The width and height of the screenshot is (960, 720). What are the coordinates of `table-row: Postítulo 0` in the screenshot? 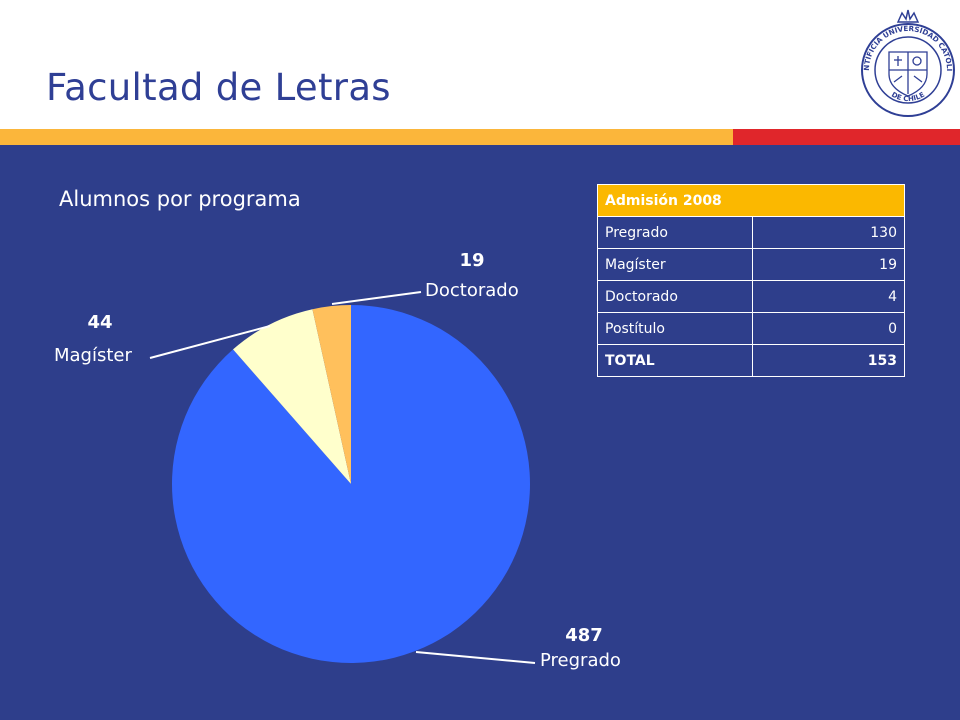 It's located at (751, 328).